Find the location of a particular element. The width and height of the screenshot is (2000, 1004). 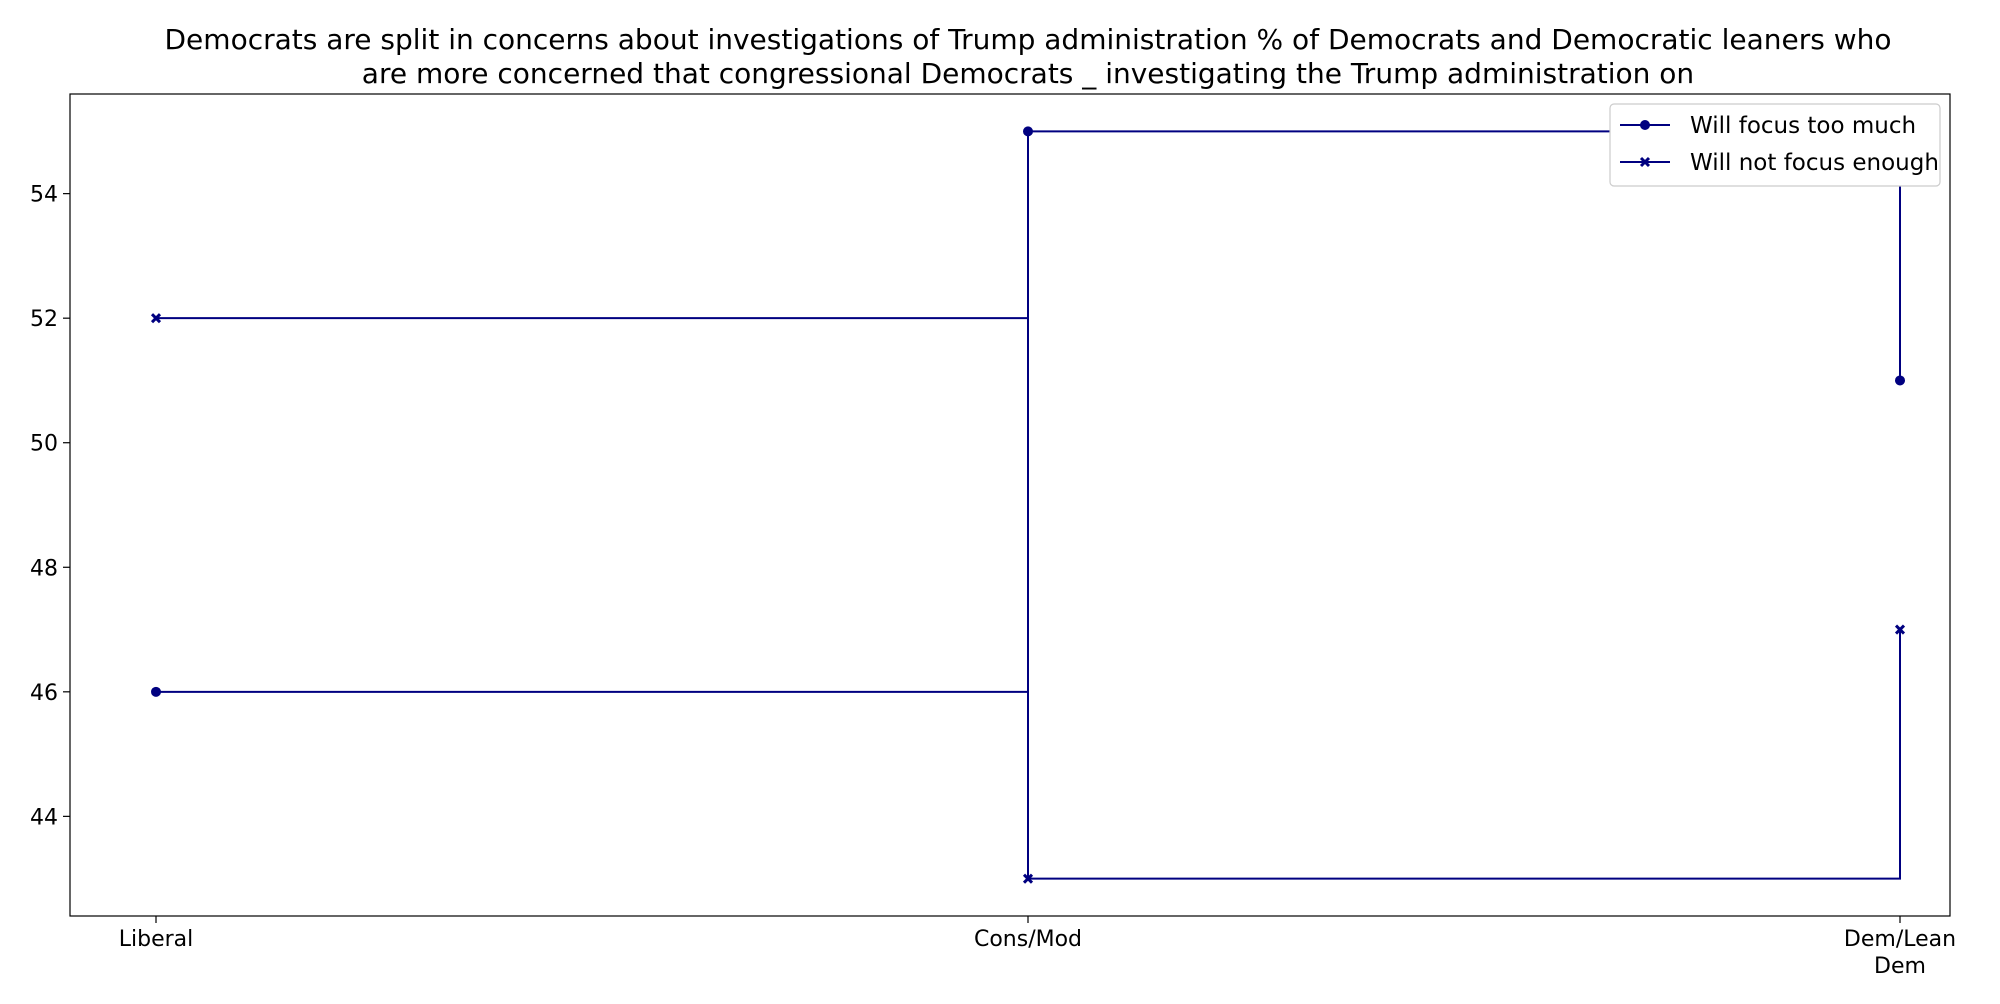

legend-marker-x is located at coordinates (1645, 162).